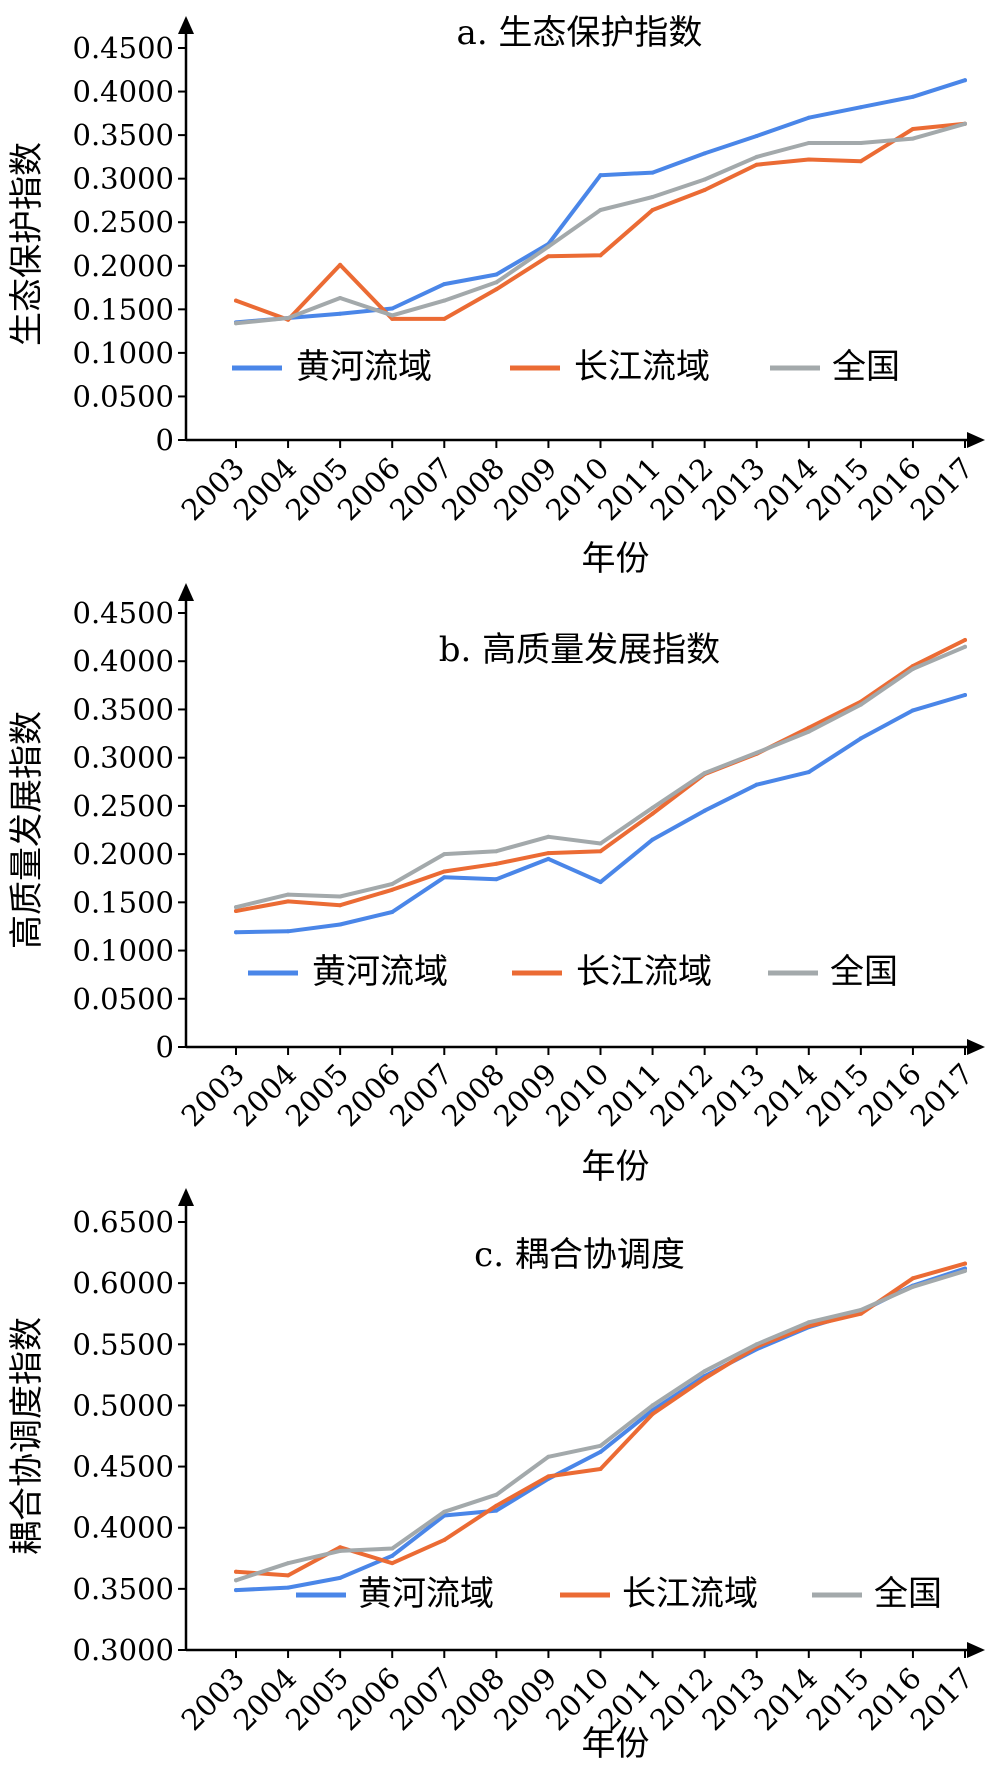  What do you see at coordinates (573, 972) in the screenshot?
I see `legend: 黄河流域 长江流域 全国` at bounding box center [573, 972].